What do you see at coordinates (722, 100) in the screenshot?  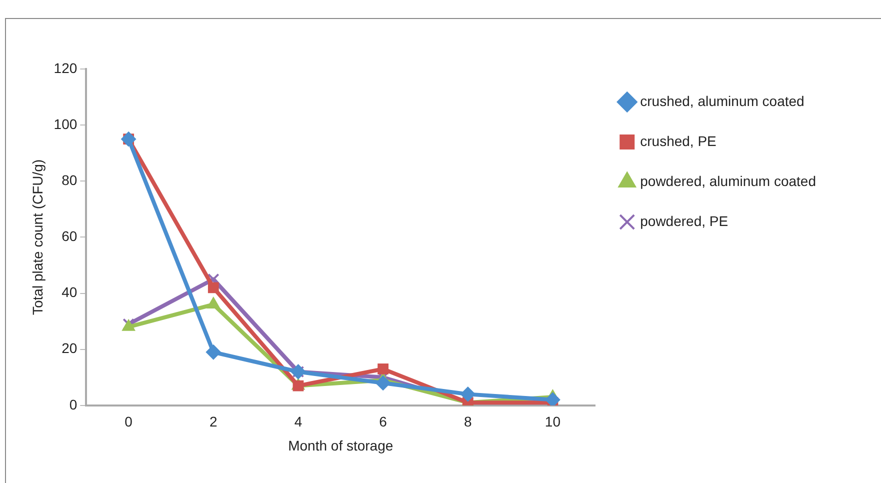 I see `legend-label: crushed, aluminum coated` at bounding box center [722, 100].